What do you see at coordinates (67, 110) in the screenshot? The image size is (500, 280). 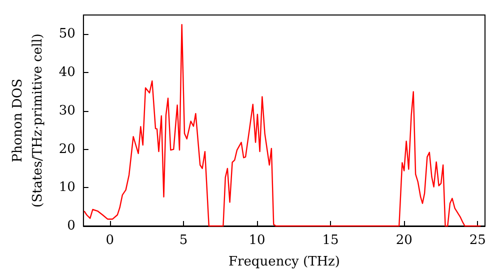 I see `y-tick-label: 30` at bounding box center [67, 110].